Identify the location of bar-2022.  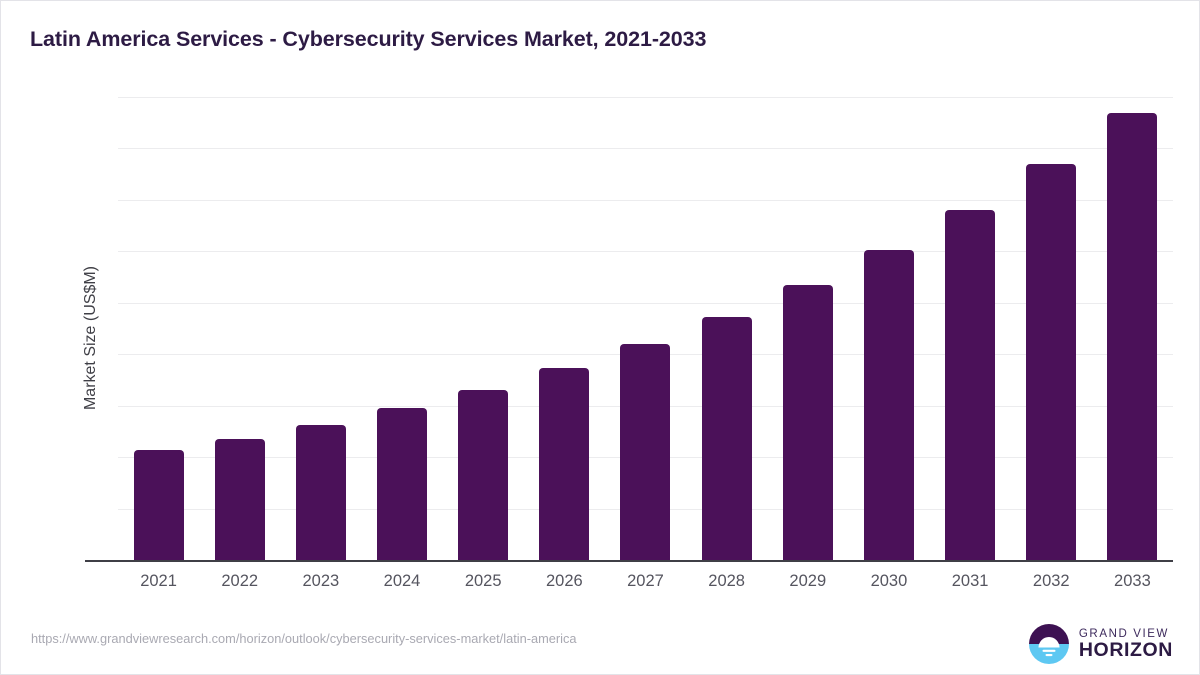
(239, 499).